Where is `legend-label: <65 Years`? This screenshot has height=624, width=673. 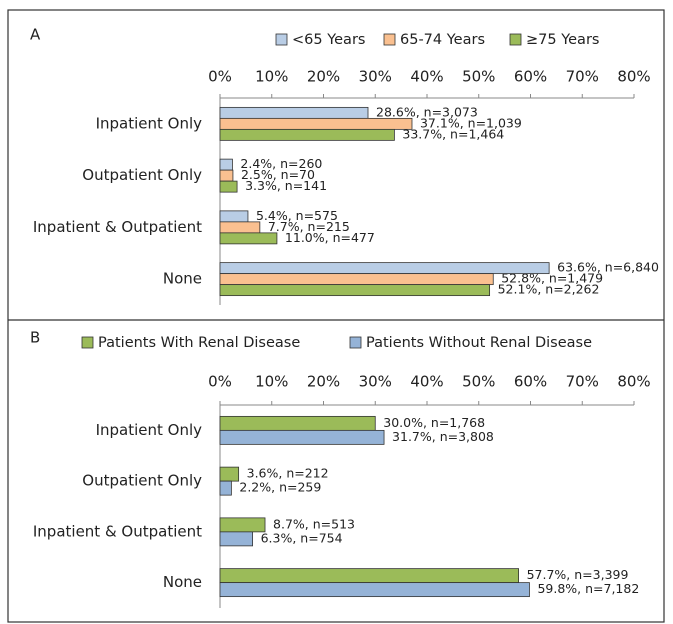
legend-label: <65 Years is located at coordinates (328, 40).